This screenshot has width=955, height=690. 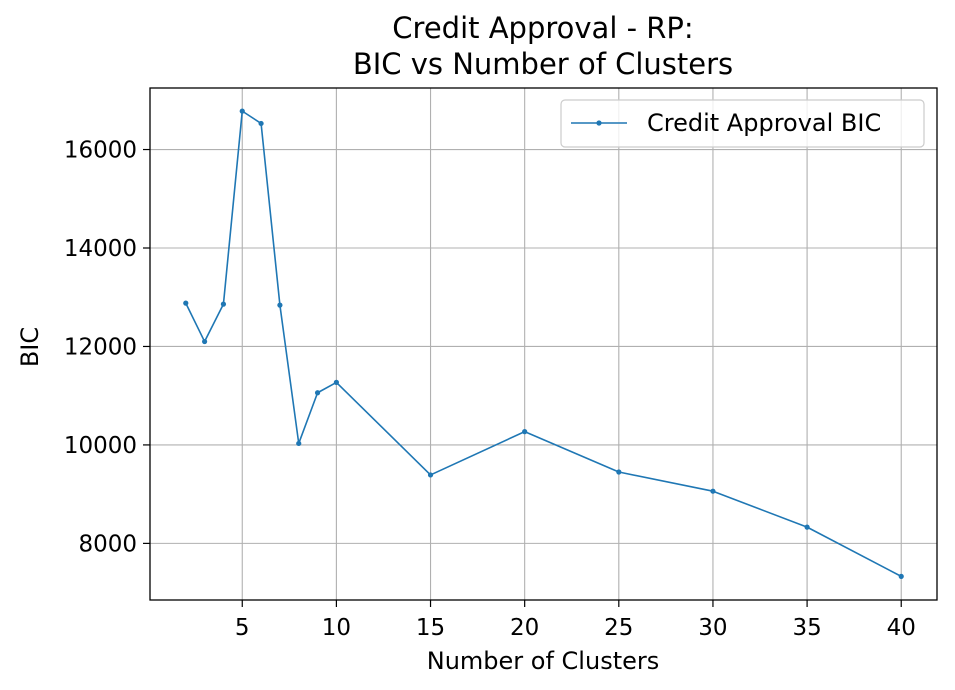 What do you see at coordinates (100, 151) in the screenshot?
I see `y-tick-label: 16000` at bounding box center [100, 151].